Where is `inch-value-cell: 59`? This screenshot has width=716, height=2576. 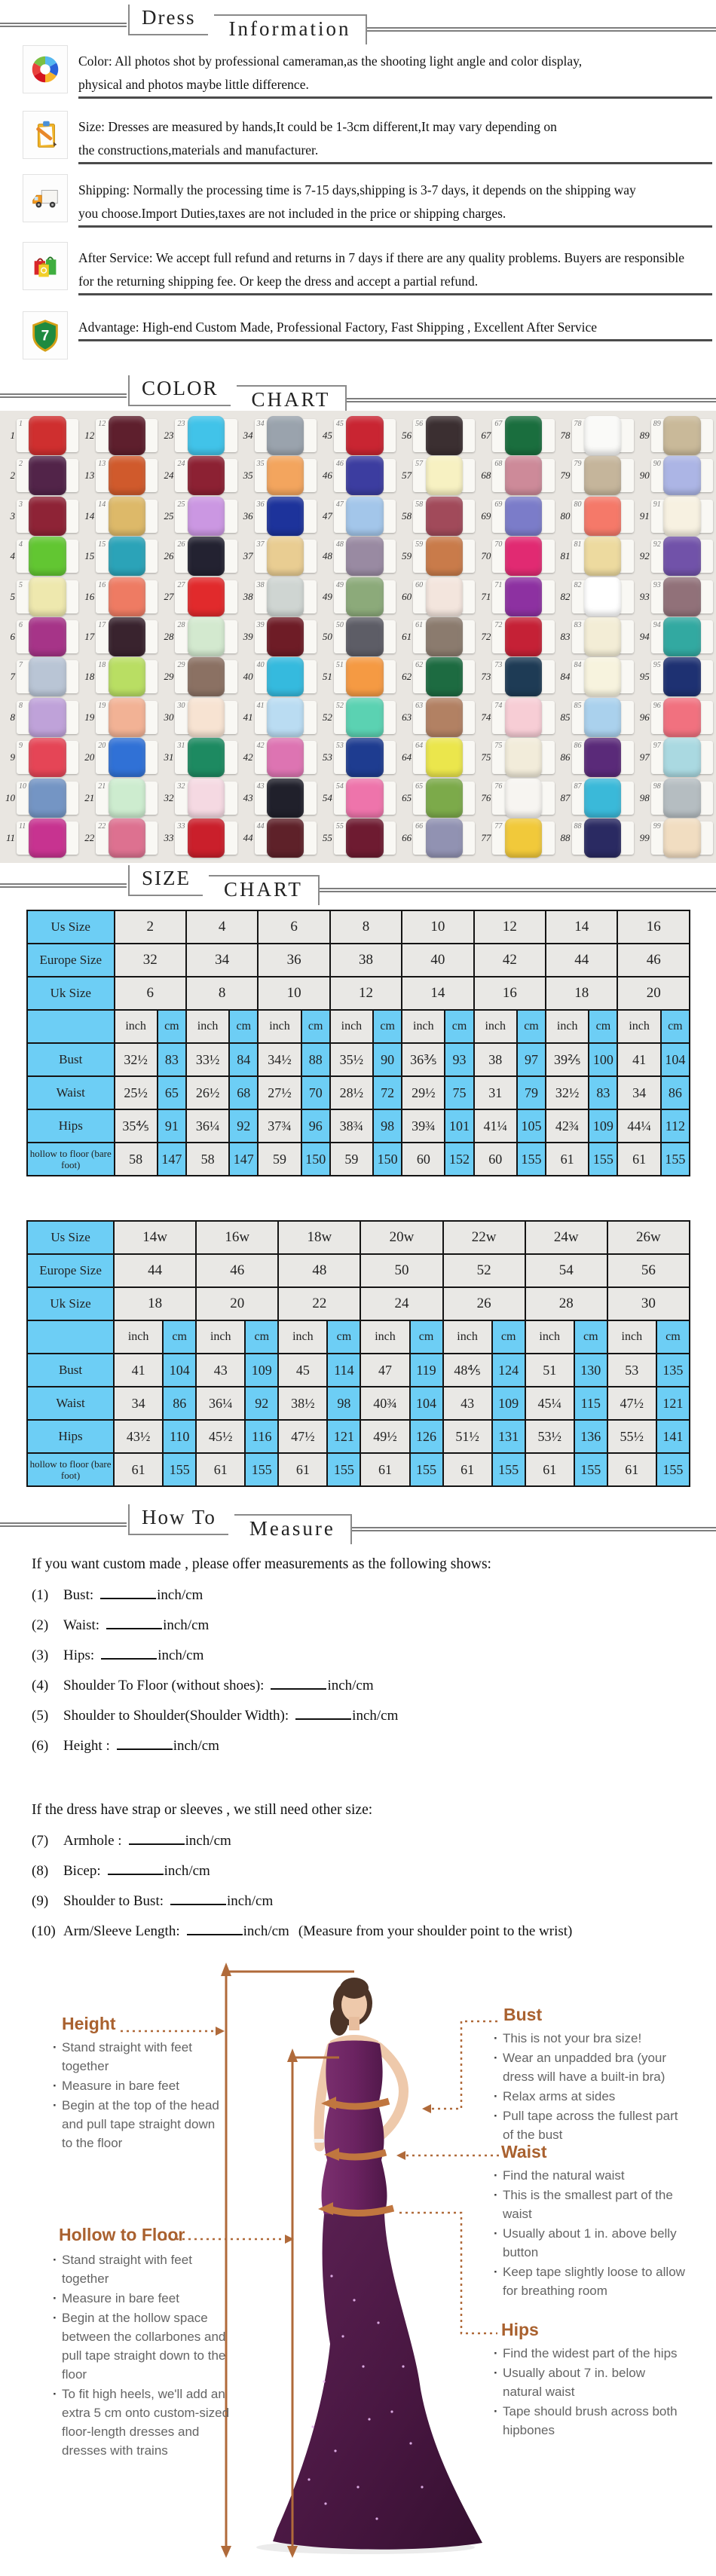
inch-value-cell: 59 is located at coordinates (279, 1159).